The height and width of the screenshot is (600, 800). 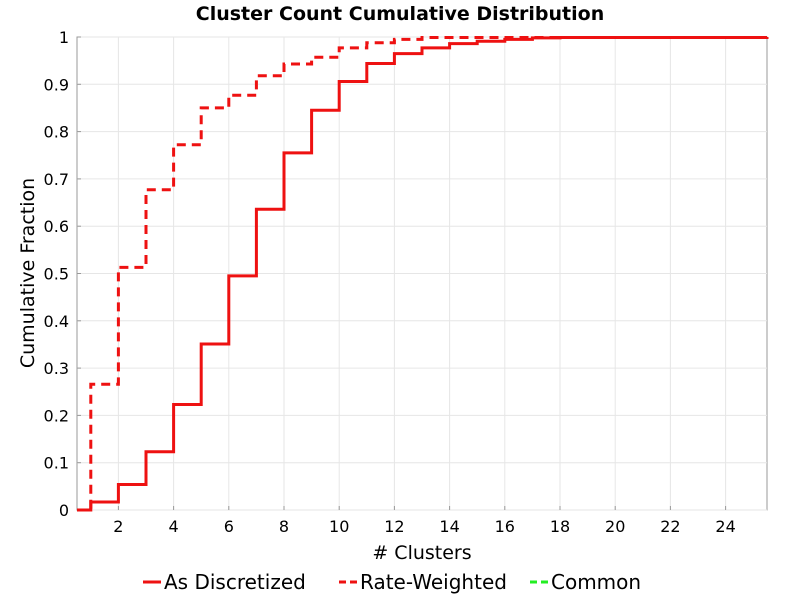 I want to click on legend-common-label: Common, so click(x=596, y=582).